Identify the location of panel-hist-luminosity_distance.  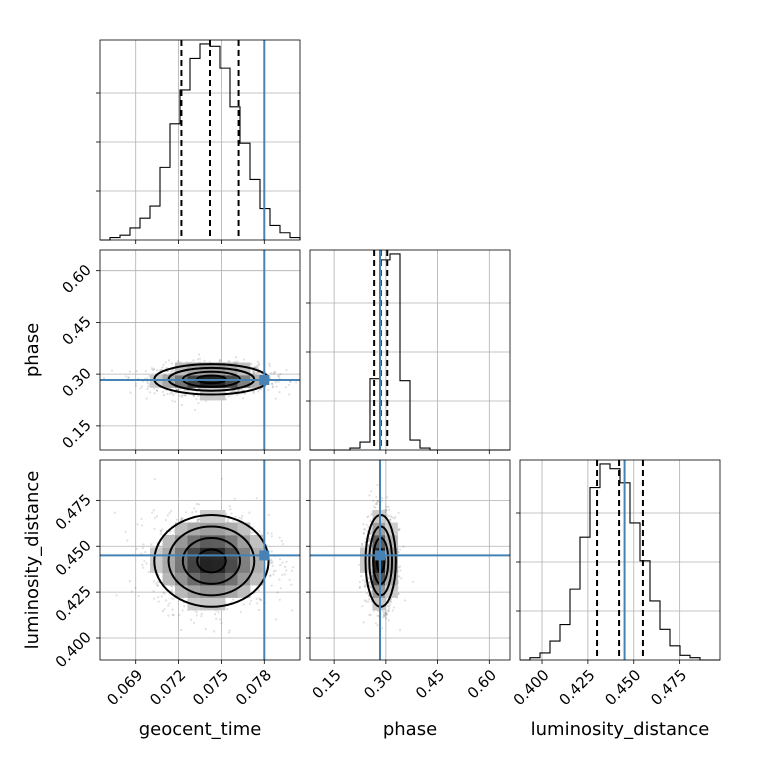
(618, 561).